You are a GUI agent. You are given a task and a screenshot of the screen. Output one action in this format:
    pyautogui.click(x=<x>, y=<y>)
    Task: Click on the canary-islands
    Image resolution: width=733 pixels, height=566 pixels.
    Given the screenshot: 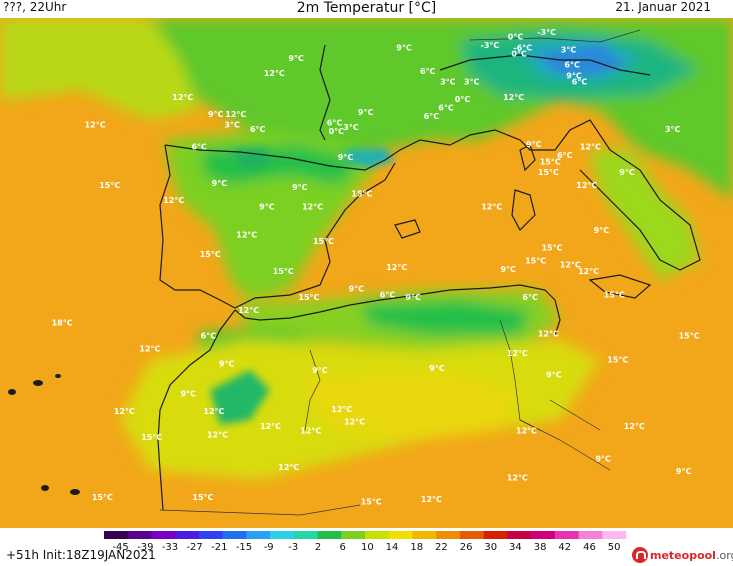 What is the action you would take?
    pyautogui.click(x=44, y=434)
    